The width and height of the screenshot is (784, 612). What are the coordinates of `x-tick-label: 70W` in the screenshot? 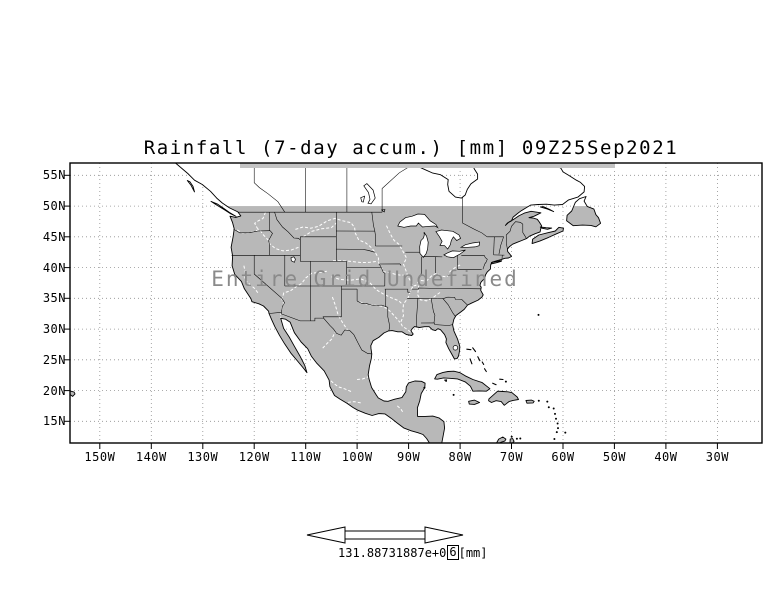 It's located at (511, 457).